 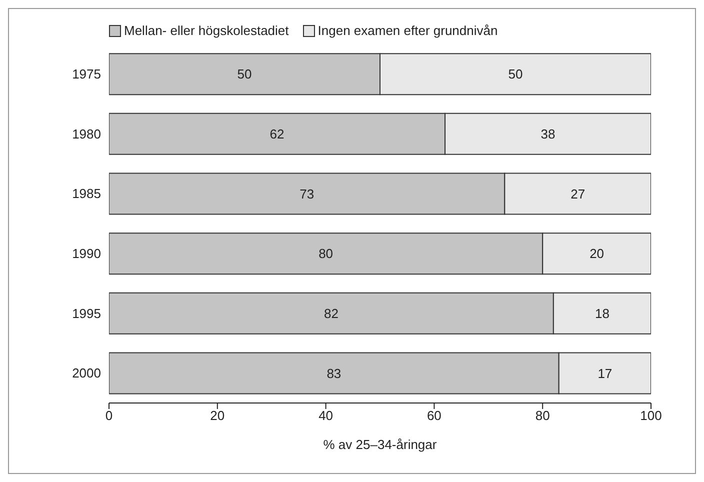 I want to click on legend-label: Ingen examen efter grundnivån, so click(x=408, y=30).